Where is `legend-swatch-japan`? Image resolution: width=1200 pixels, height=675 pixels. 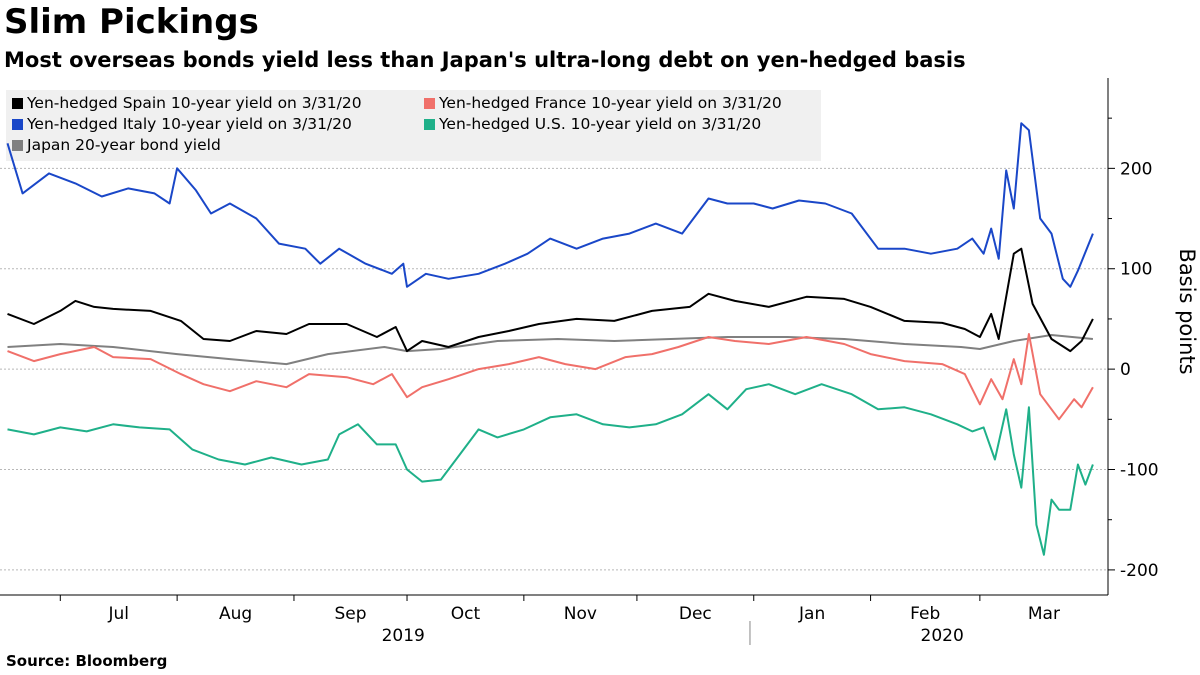 legend-swatch-japan is located at coordinates (17, 145).